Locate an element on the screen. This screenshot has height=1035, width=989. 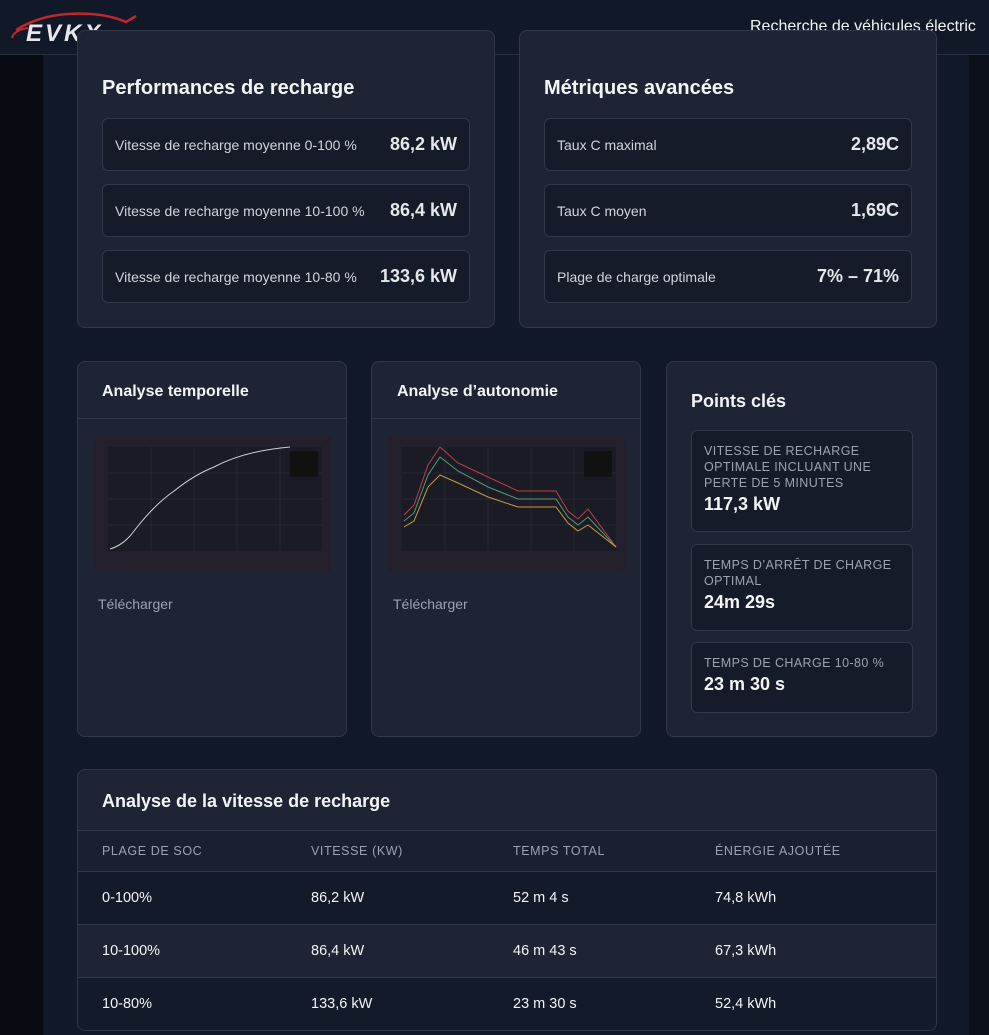
key-point: TEMPS DE CHARGE 10-80 % 23 m 30 s is located at coordinates (802, 677).